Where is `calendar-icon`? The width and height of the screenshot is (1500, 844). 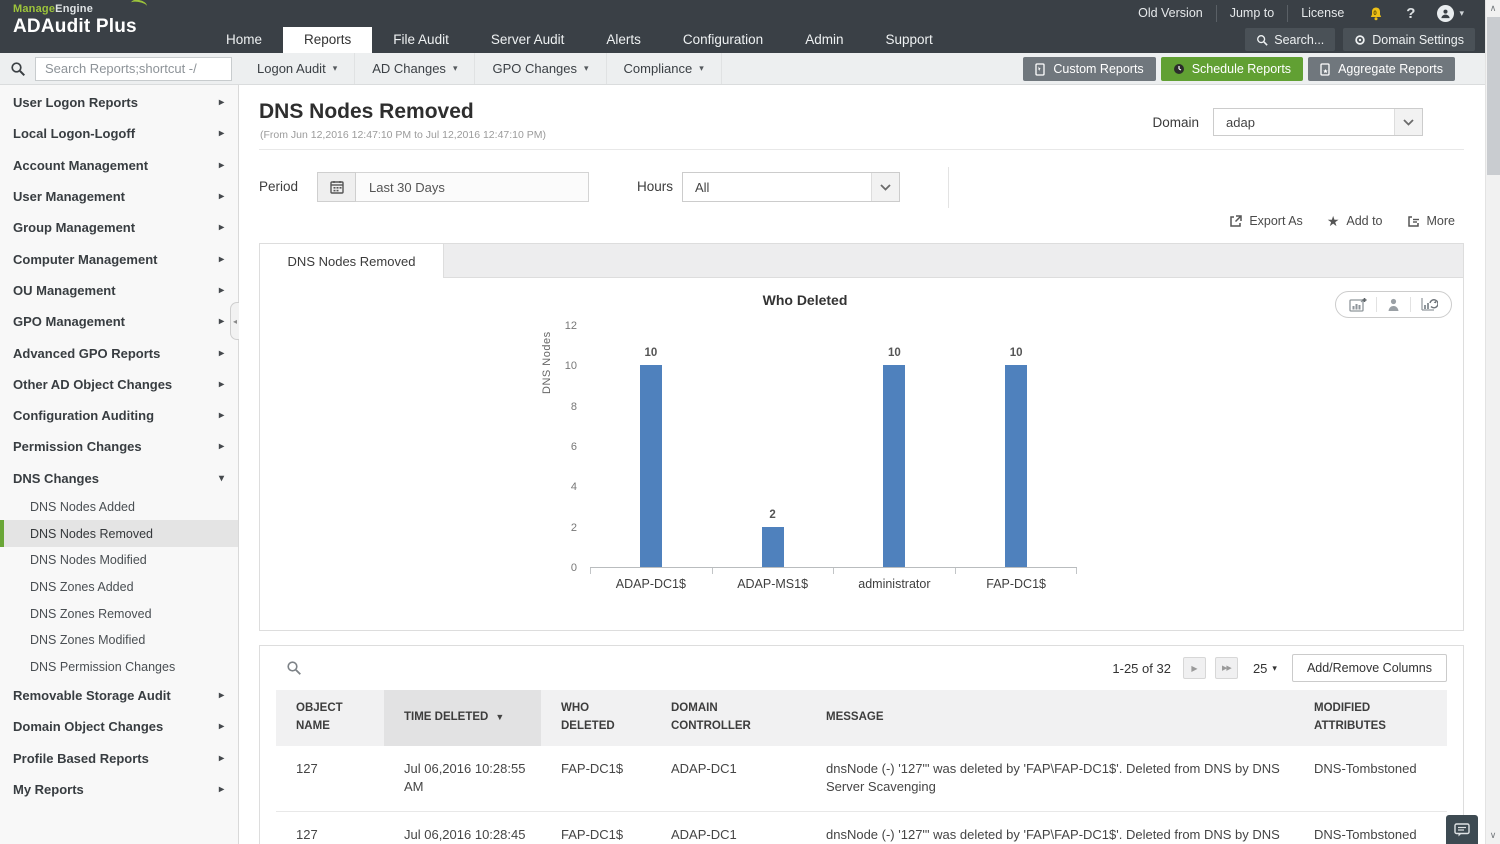
calendar-icon is located at coordinates (336, 187).